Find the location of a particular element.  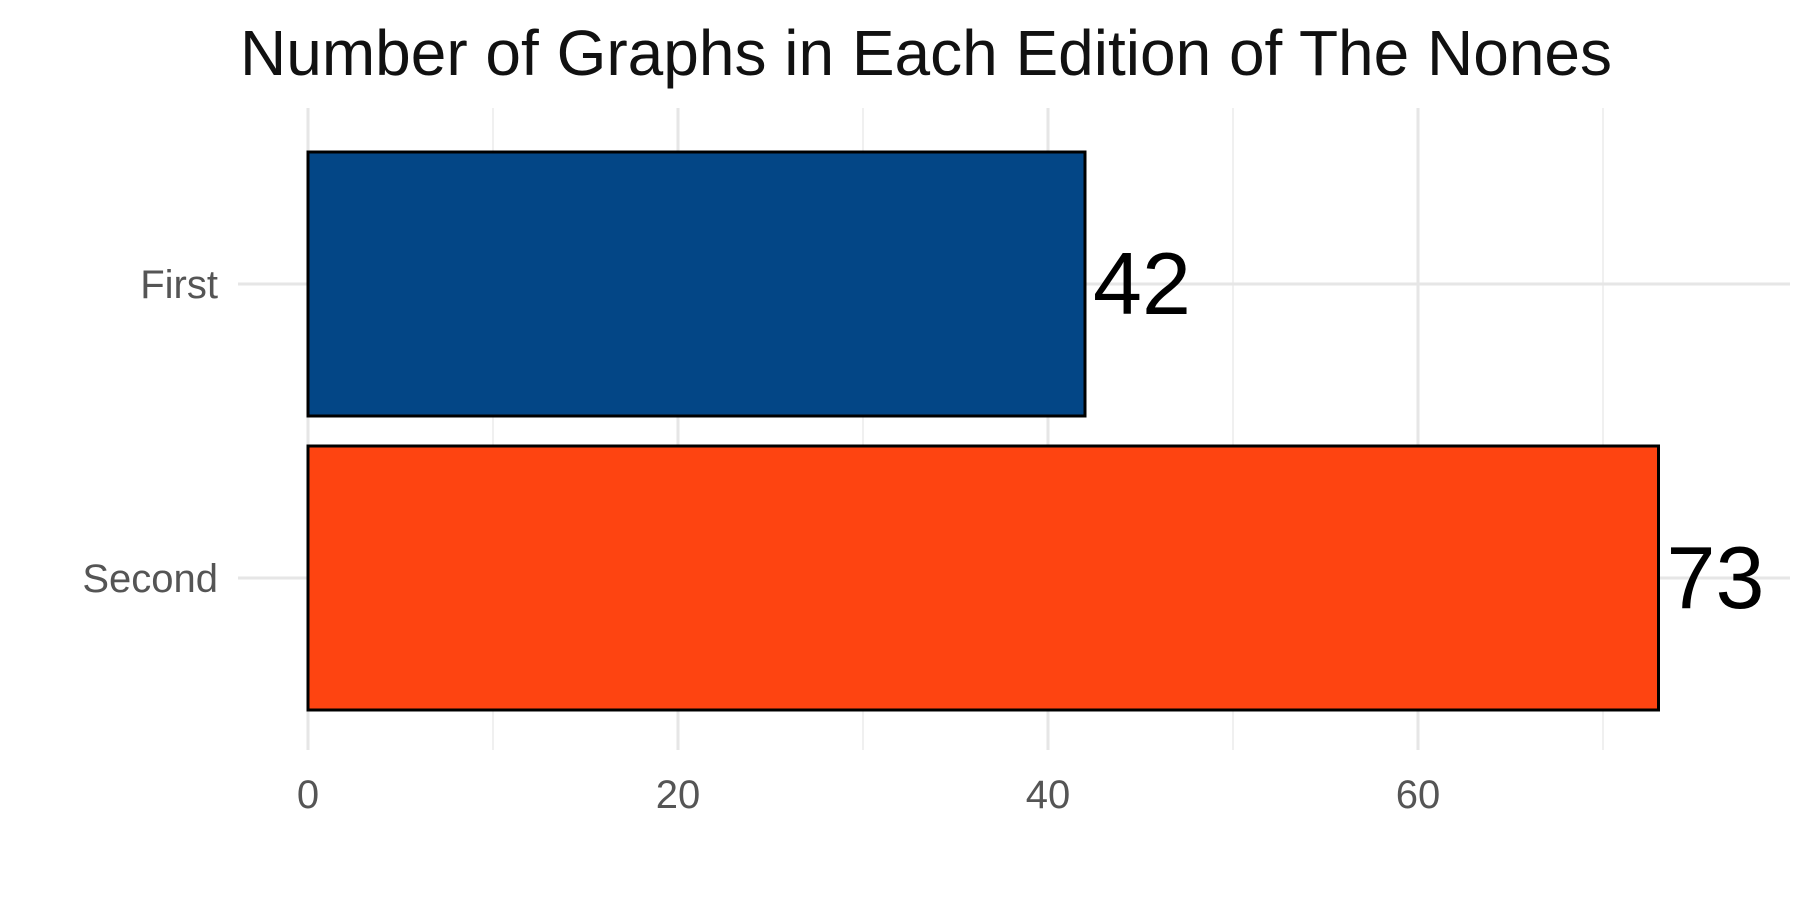

x-tick-label: 0 is located at coordinates (308, 795).